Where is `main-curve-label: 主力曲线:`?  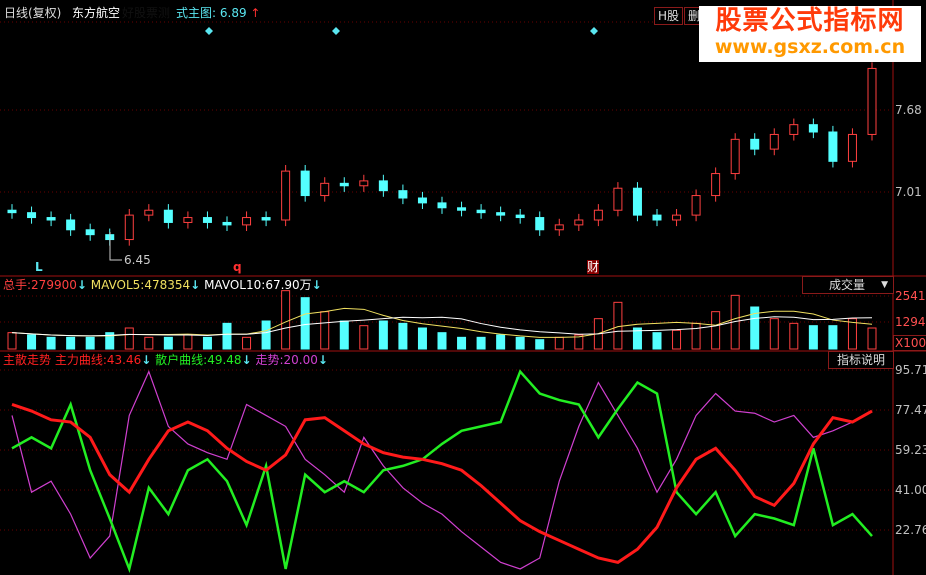
main-curve-label: 主力曲线: is located at coordinates (80, 360).